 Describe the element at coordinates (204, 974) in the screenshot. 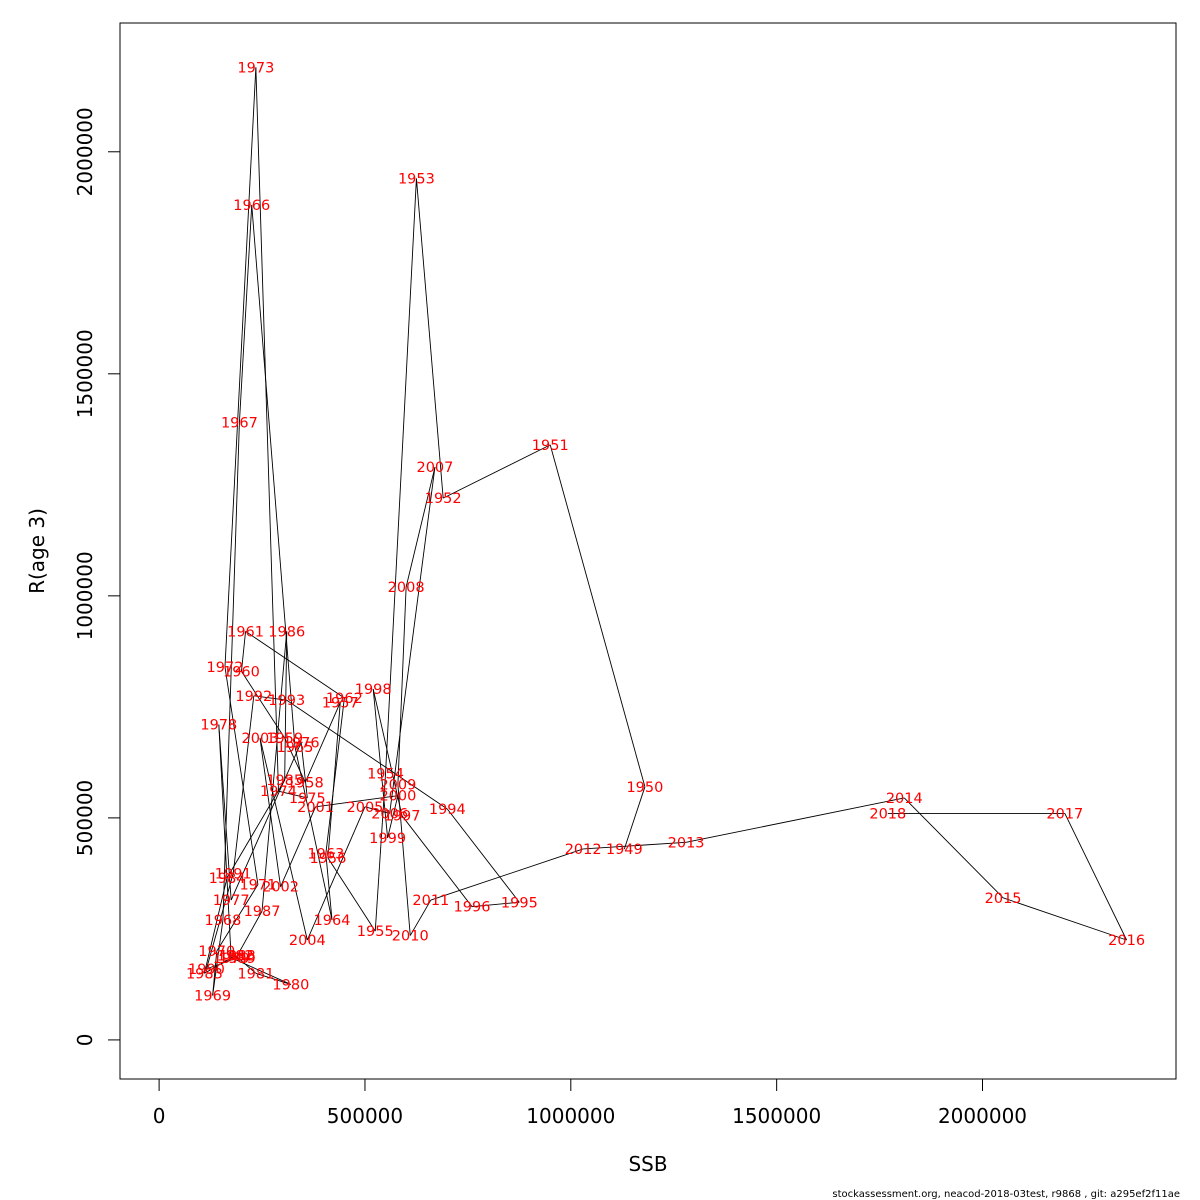

I see `year-label: 1983` at that location.